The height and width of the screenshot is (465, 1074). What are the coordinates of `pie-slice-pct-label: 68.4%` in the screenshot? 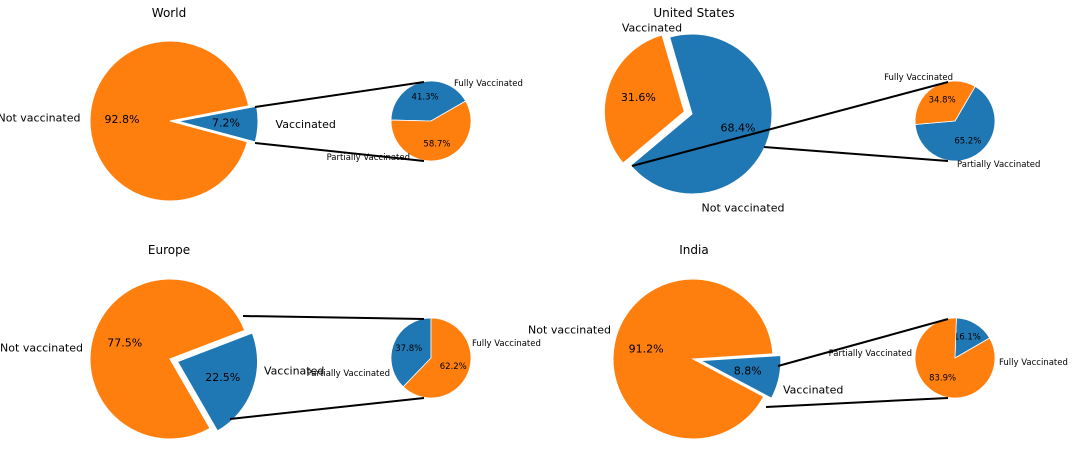 It's located at (737, 127).